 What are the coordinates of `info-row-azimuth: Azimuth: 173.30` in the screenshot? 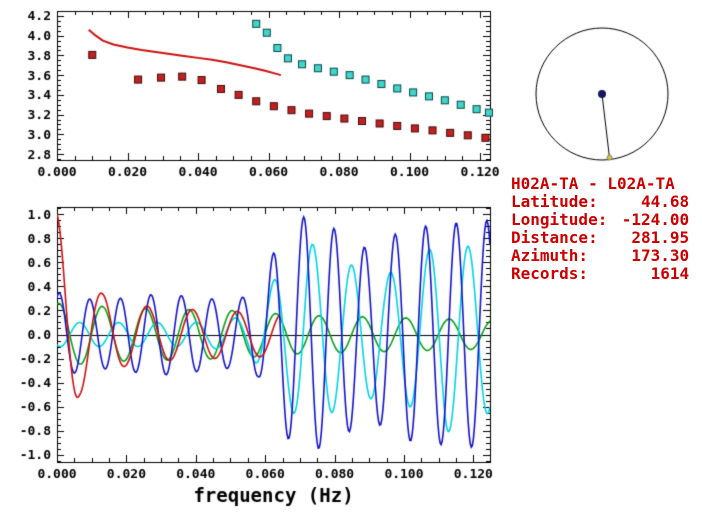 It's located at (606, 256).